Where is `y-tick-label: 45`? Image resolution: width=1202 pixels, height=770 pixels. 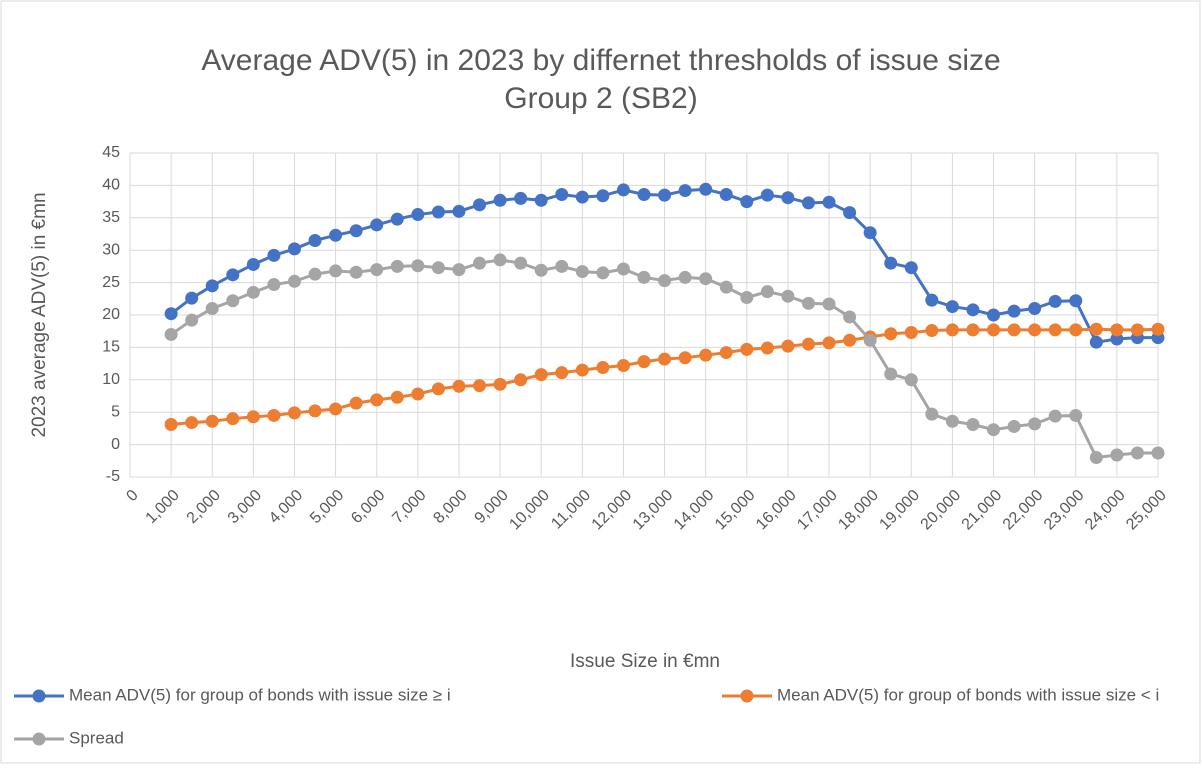 y-tick-label: 45 is located at coordinates (111, 152).